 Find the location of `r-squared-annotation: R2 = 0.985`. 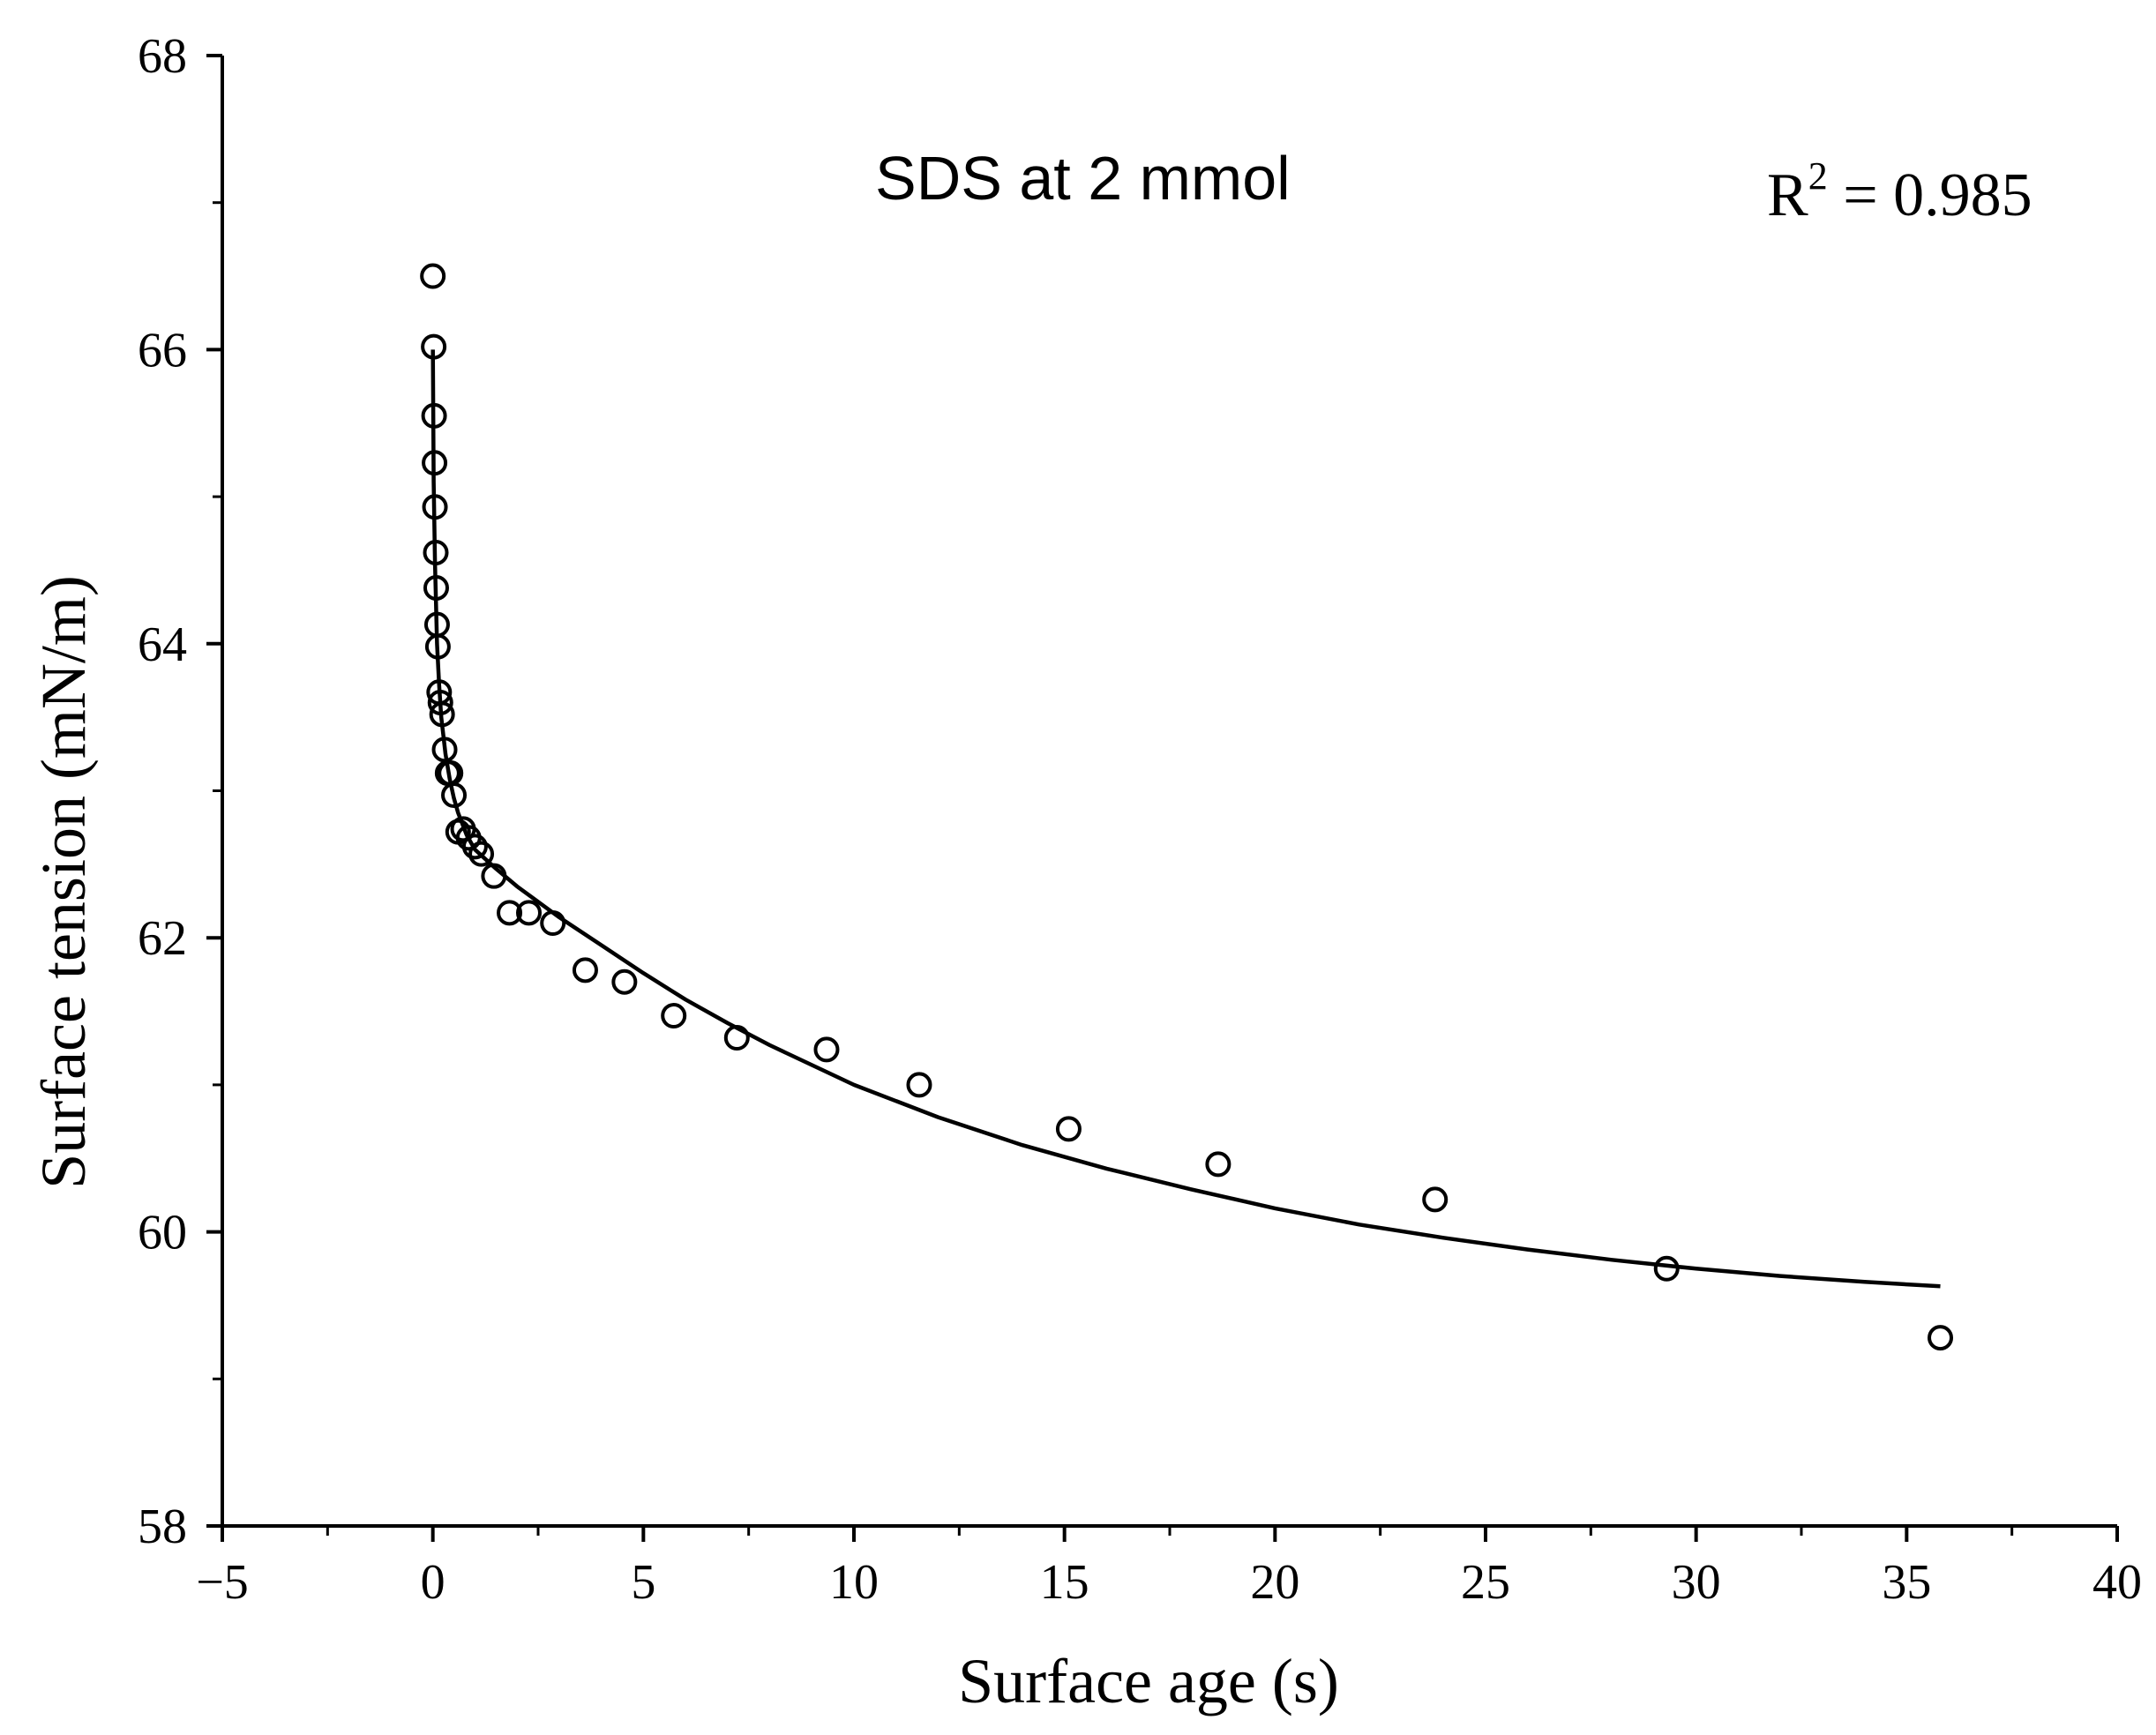

r-squared-annotation: R2 = 0.985 is located at coordinates (1899, 191).